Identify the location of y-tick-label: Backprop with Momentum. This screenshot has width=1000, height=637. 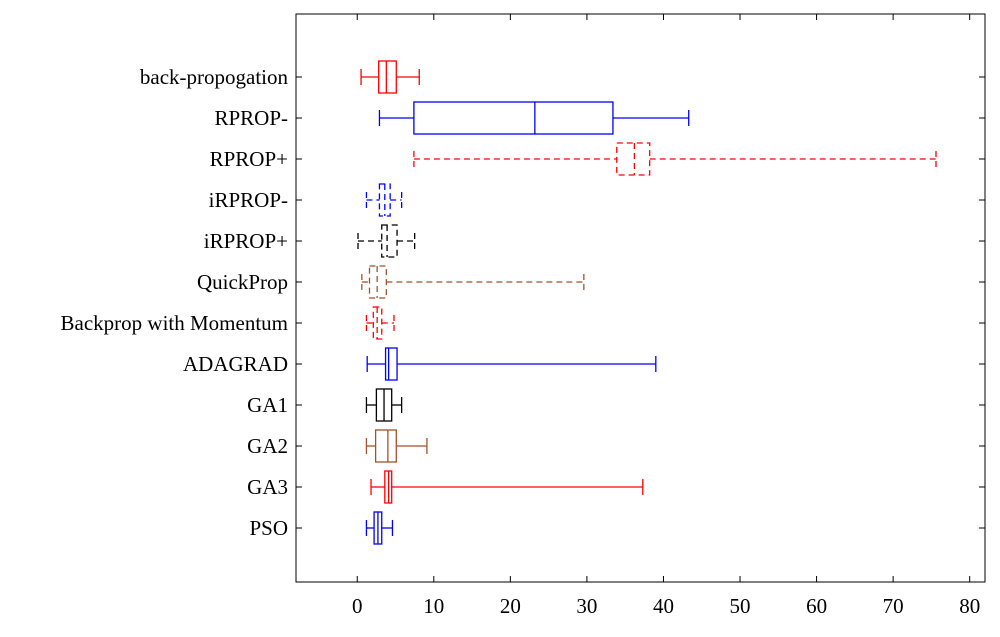
(174, 323).